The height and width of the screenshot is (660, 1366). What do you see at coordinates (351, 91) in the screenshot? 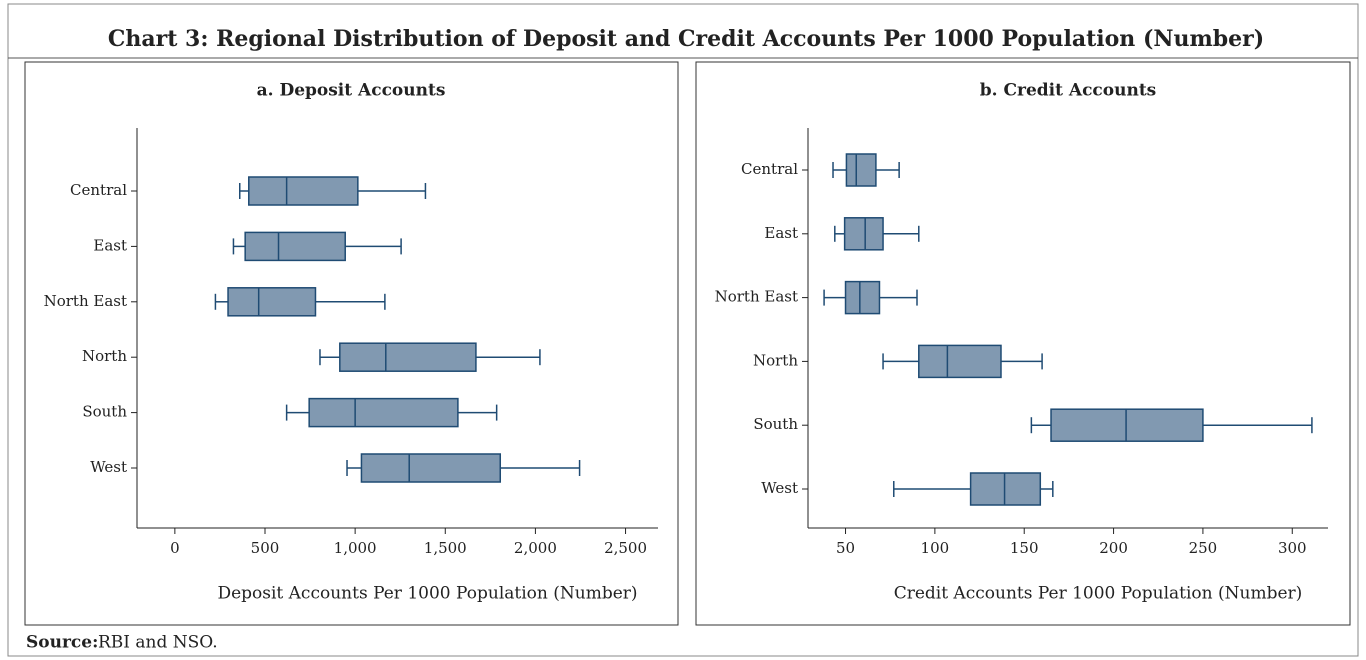
I see `panel-title: a. Deposit Accounts` at bounding box center [351, 91].